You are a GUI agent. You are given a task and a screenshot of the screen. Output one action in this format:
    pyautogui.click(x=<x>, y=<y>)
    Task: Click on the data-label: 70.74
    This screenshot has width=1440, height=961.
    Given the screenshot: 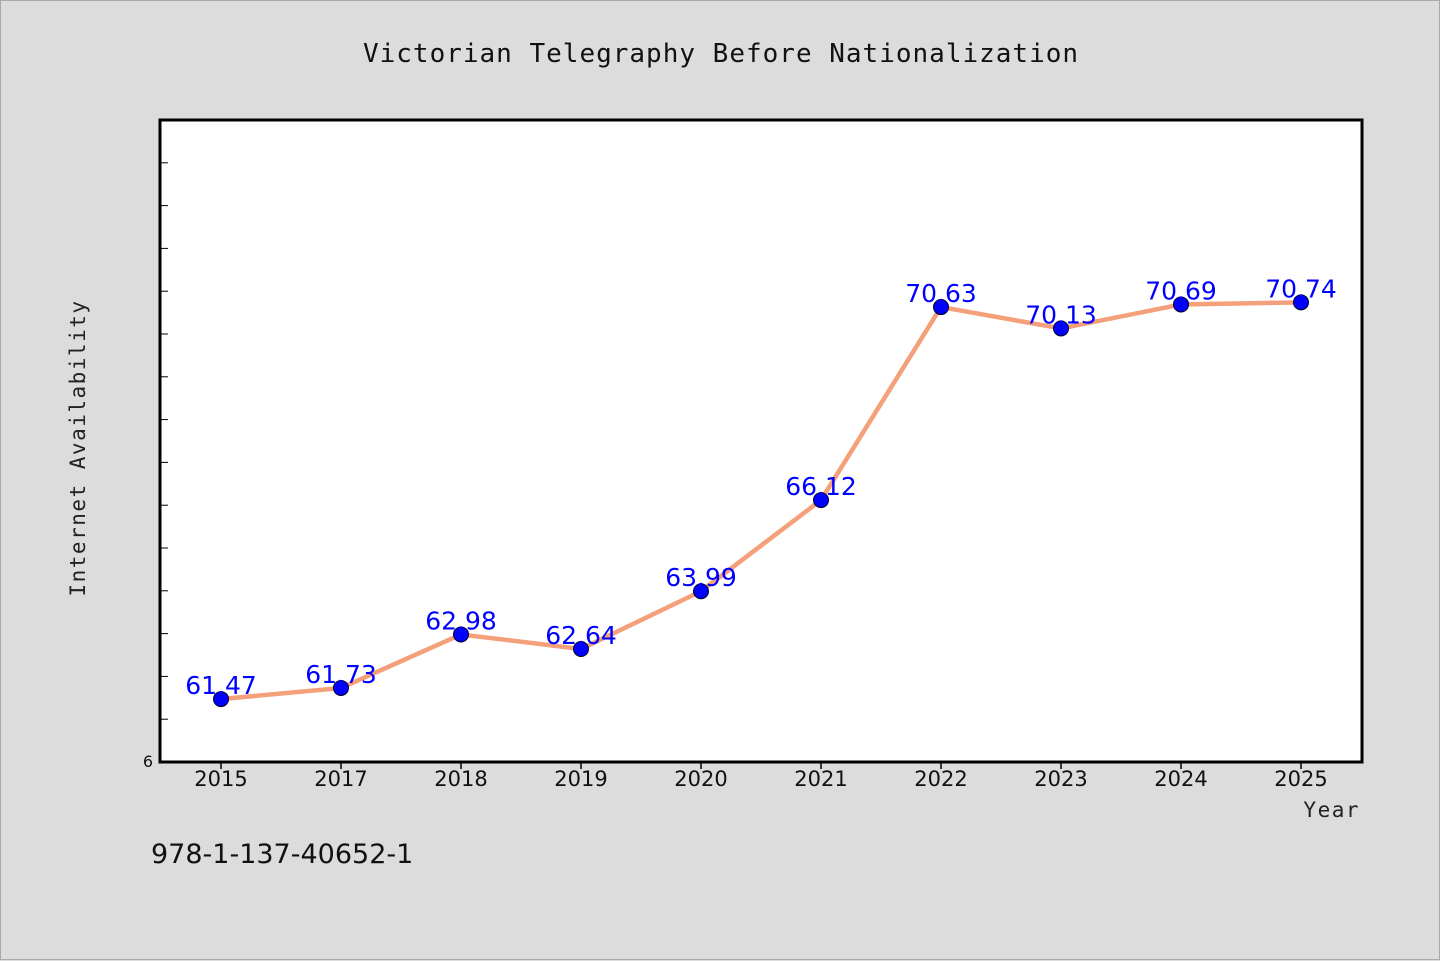 What is the action you would take?
    pyautogui.click(x=1301, y=288)
    